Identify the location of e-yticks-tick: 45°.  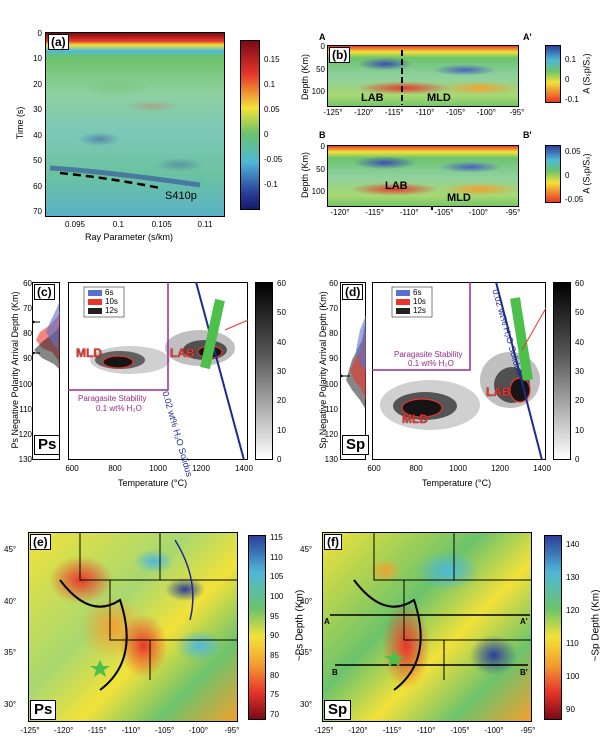
(10, 549).